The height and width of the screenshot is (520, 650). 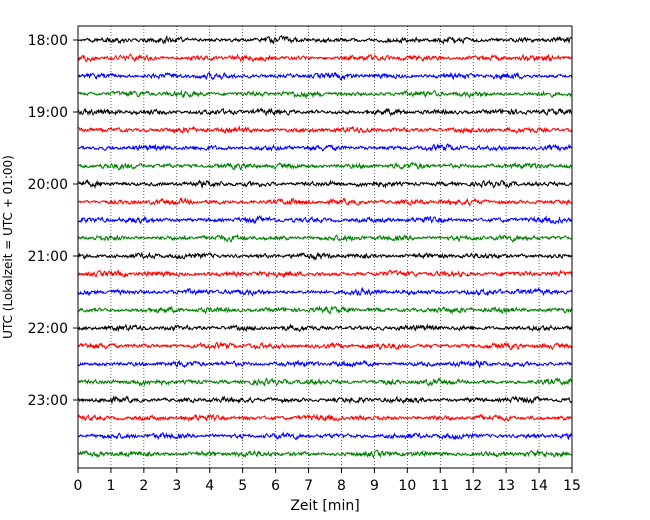 What do you see at coordinates (110, 486) in the screenshot?
I see `x-tick-label: 1` at bounding box center [110, 486].